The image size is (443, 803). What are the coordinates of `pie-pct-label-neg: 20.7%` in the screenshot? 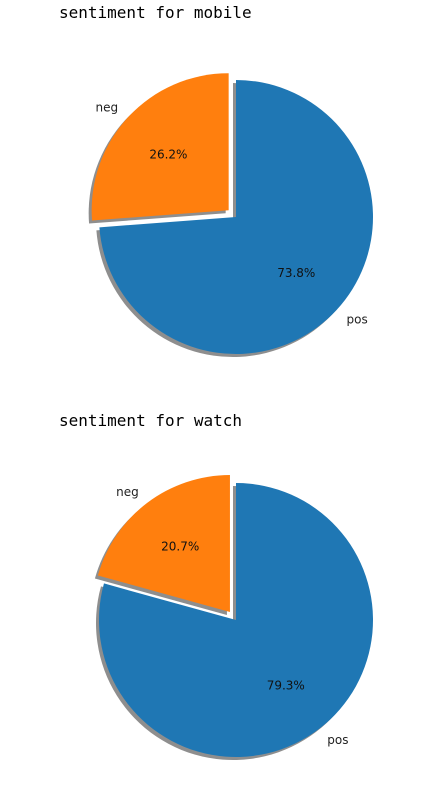 It's located at (180, 547).